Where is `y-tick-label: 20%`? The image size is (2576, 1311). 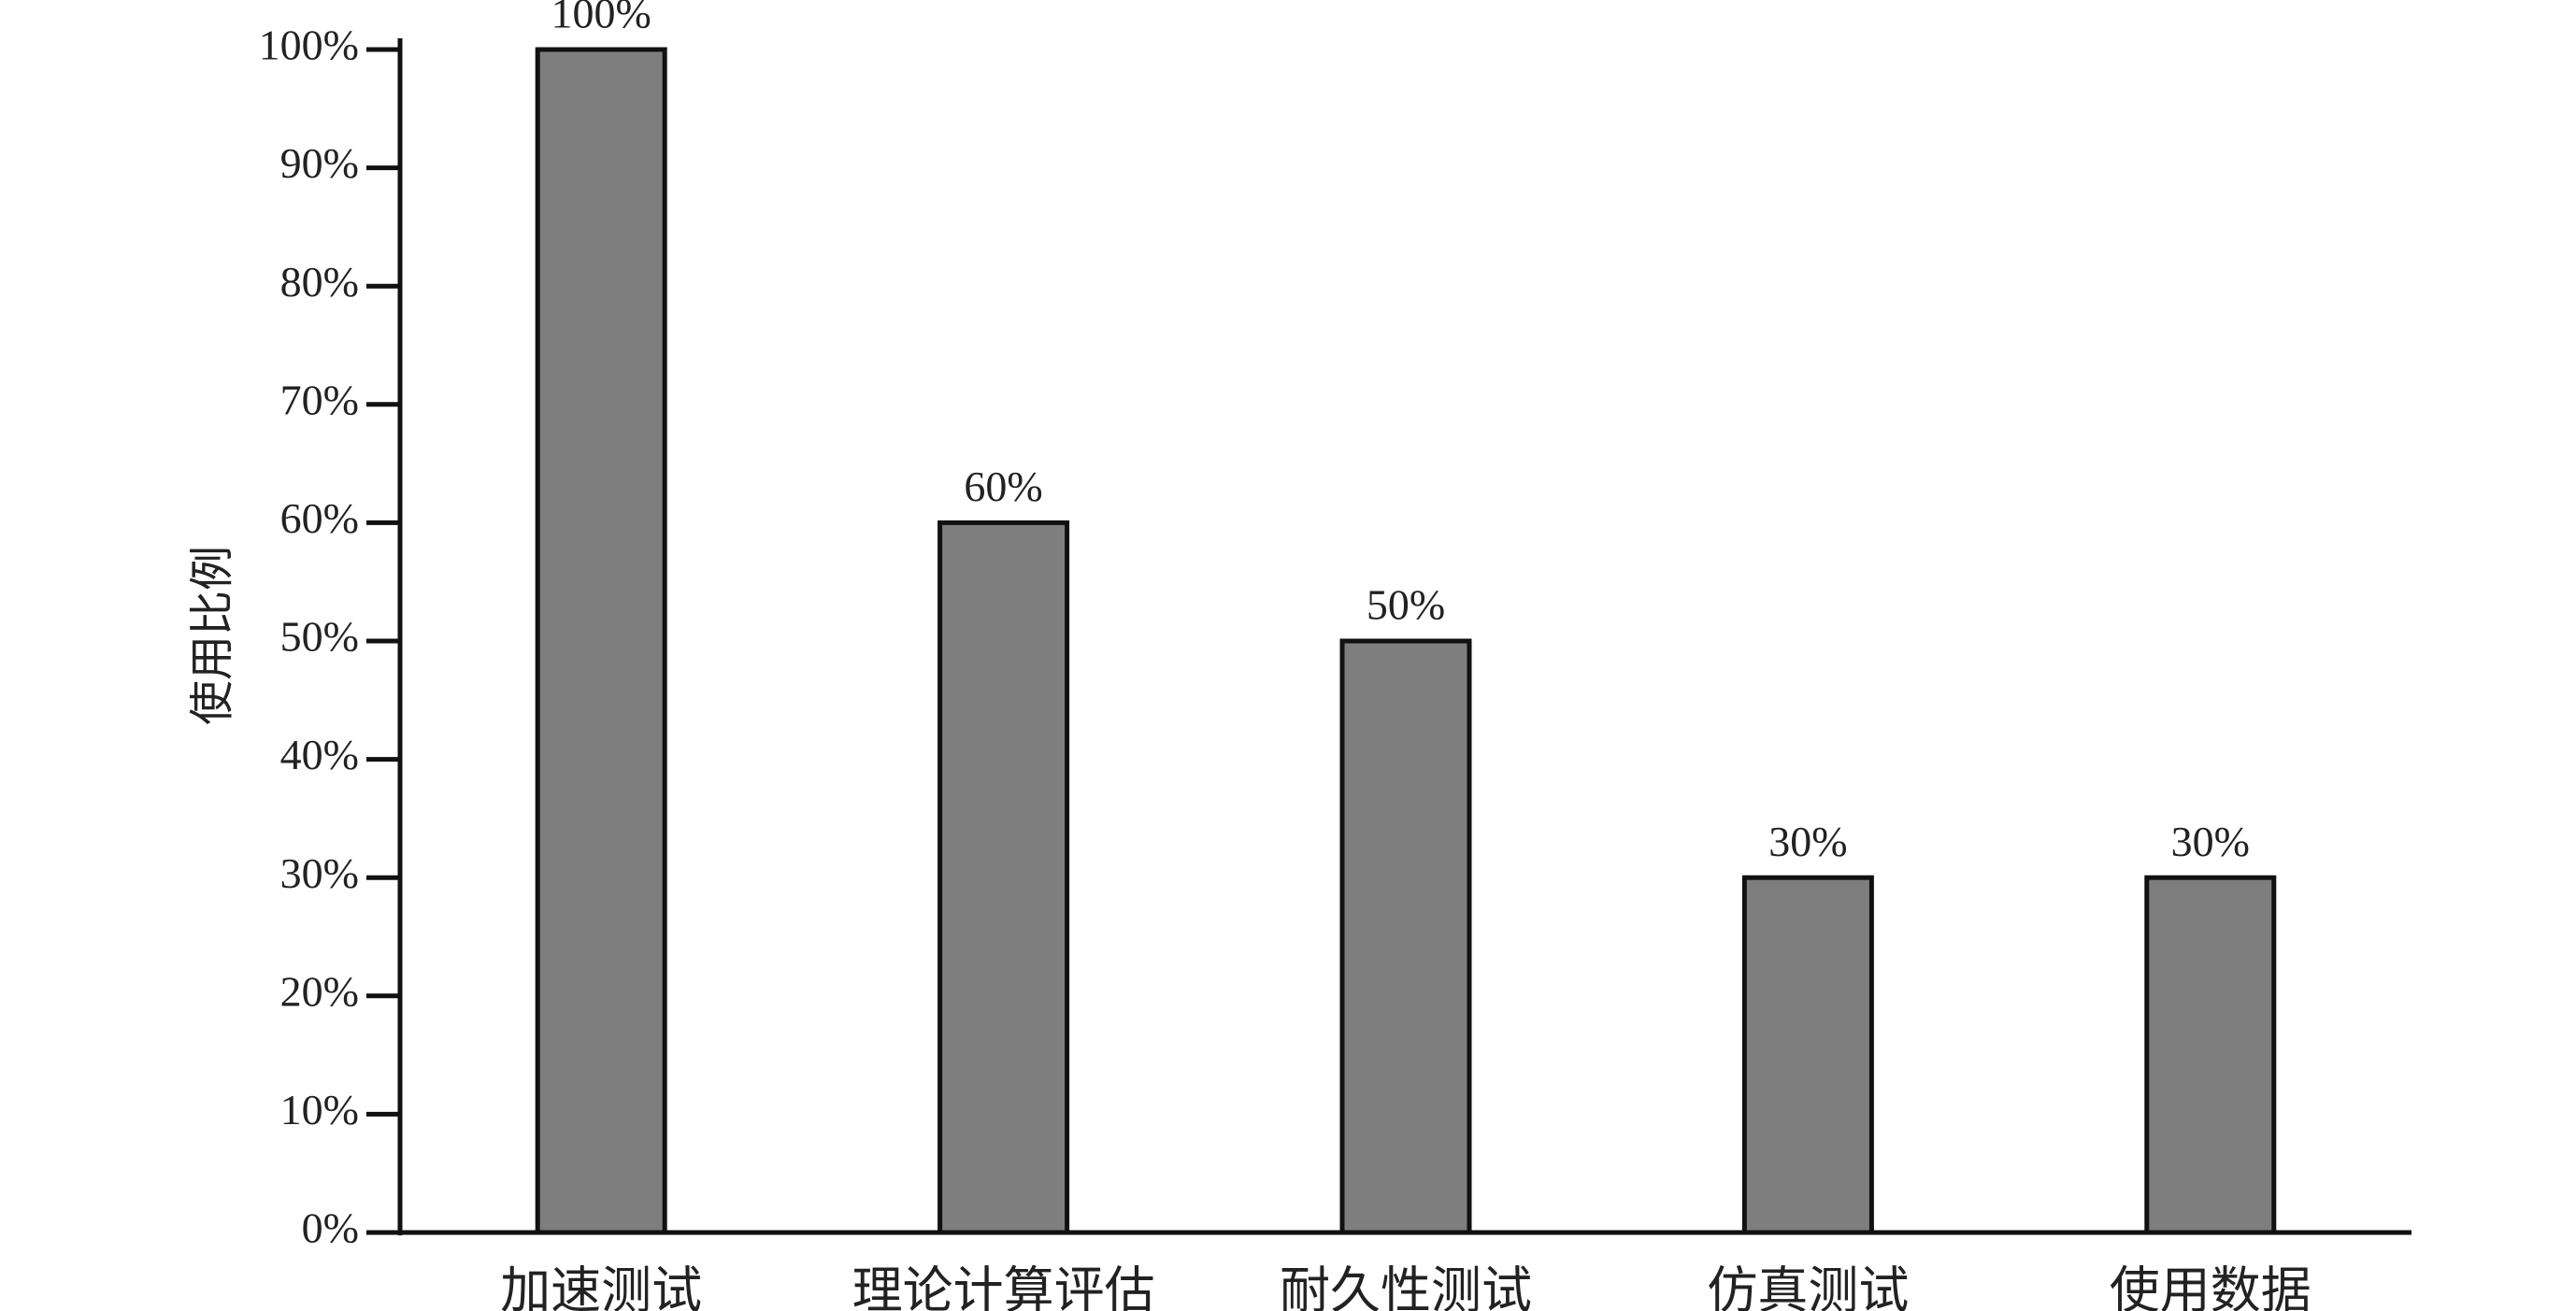 y-tick-label: 20% is located at coordinates (319, 991).